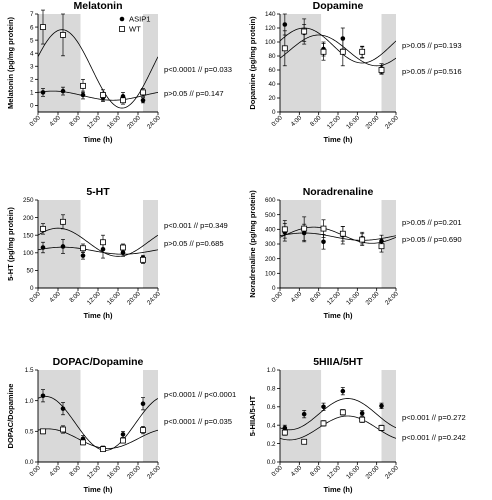  What do you see at coordinates (140, 19) in the screenshot?
I see `legend-label: ASIP1` at bounding box center [140, 19].